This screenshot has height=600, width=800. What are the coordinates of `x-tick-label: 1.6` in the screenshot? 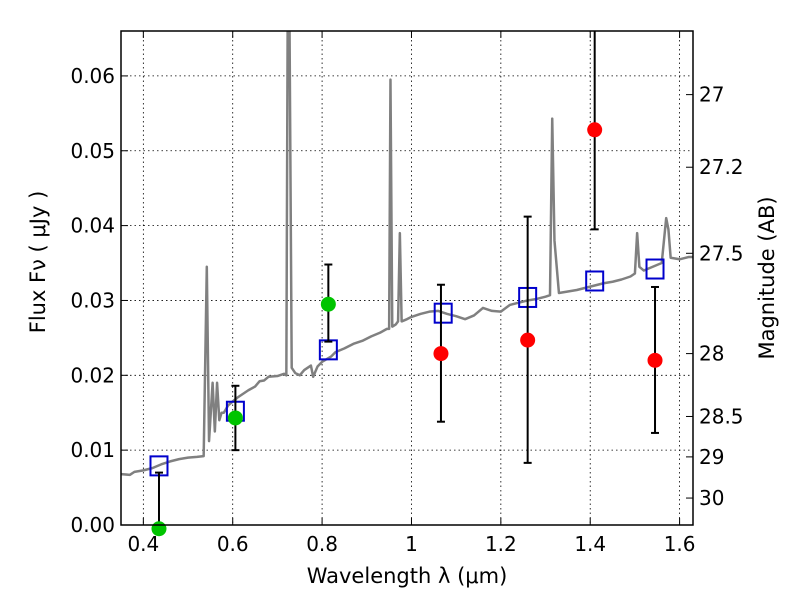 It's located at (680, 544).